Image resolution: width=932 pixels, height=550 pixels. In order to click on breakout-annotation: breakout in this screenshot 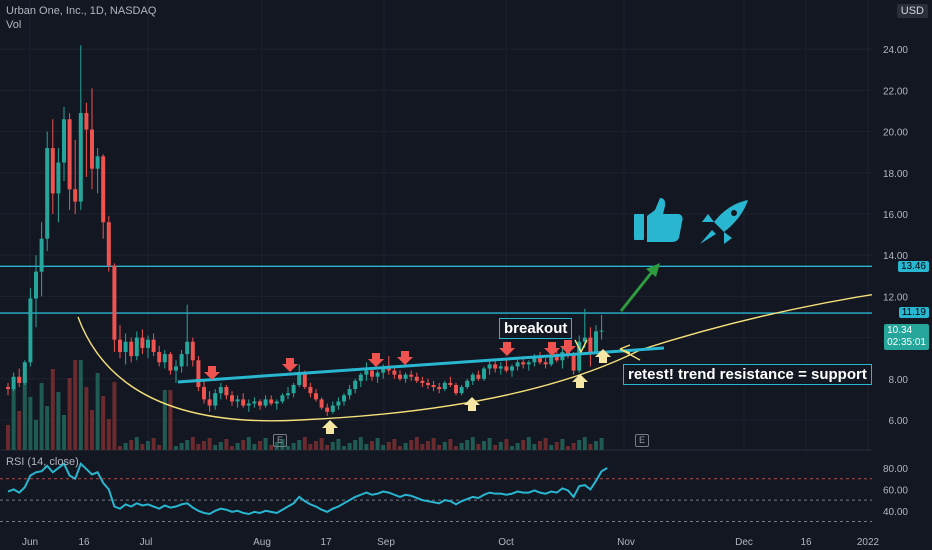, I will do `click(536, 328)`.